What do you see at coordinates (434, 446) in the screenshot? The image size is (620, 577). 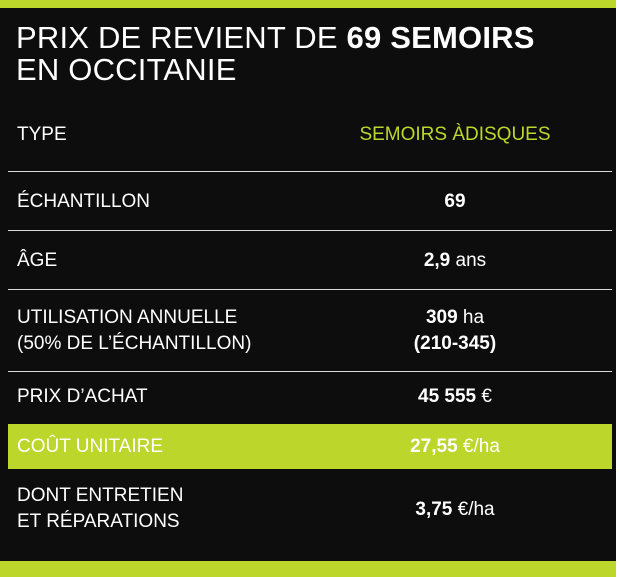 I see `cout-number: 27,55` at bounding box center [434, 446].